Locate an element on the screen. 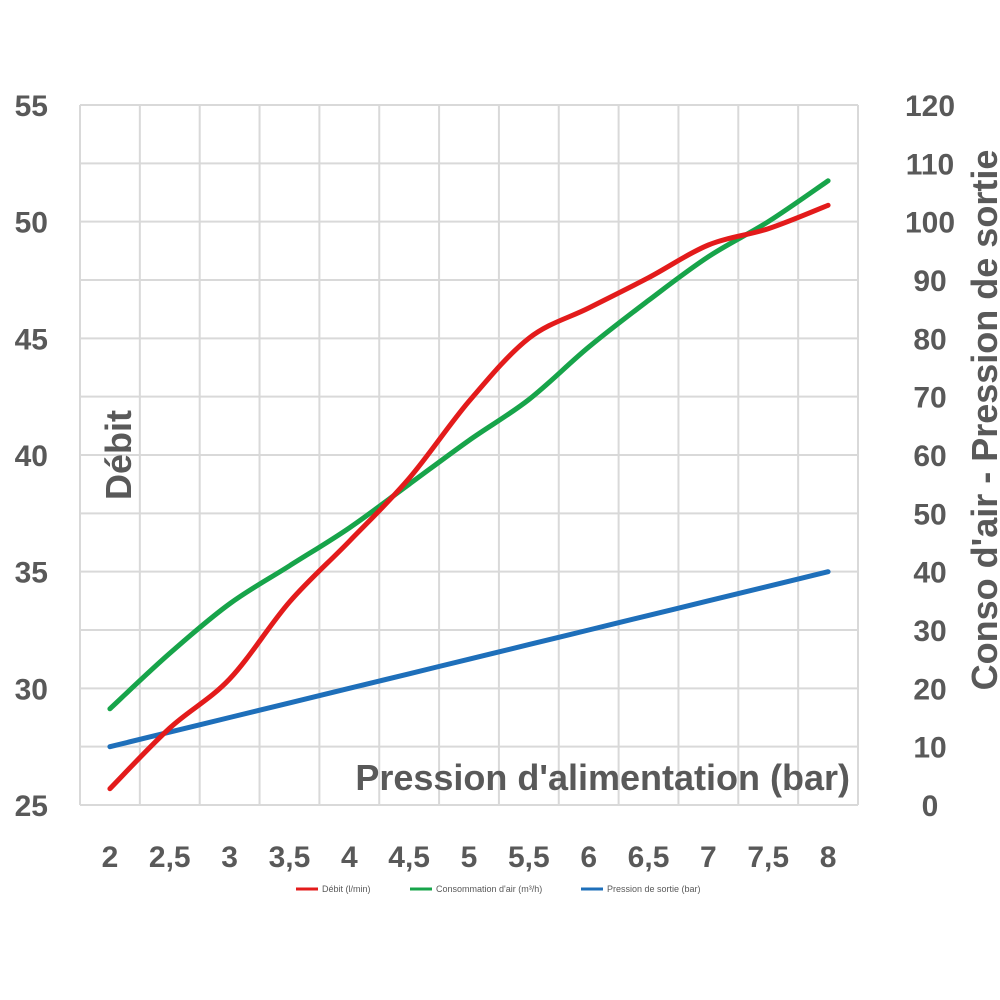  right-tick-label: 10 is located at coordinates (929, 748).